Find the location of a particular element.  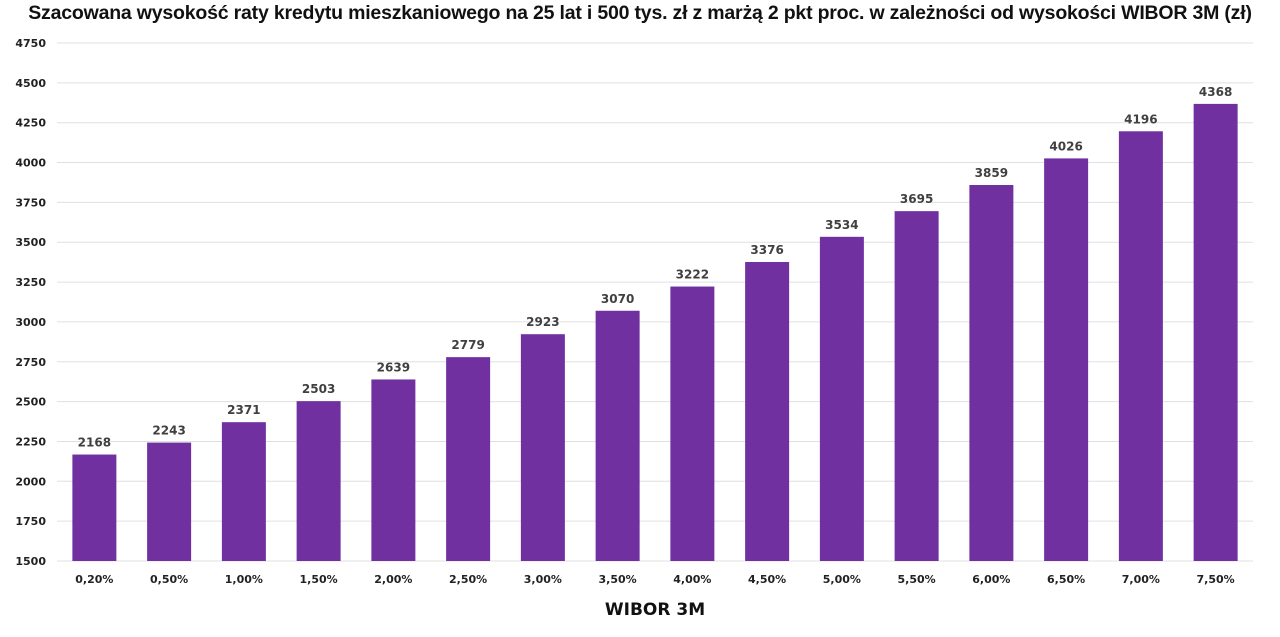

y-tick-label: 1750 is located at coordinates (30, 521).